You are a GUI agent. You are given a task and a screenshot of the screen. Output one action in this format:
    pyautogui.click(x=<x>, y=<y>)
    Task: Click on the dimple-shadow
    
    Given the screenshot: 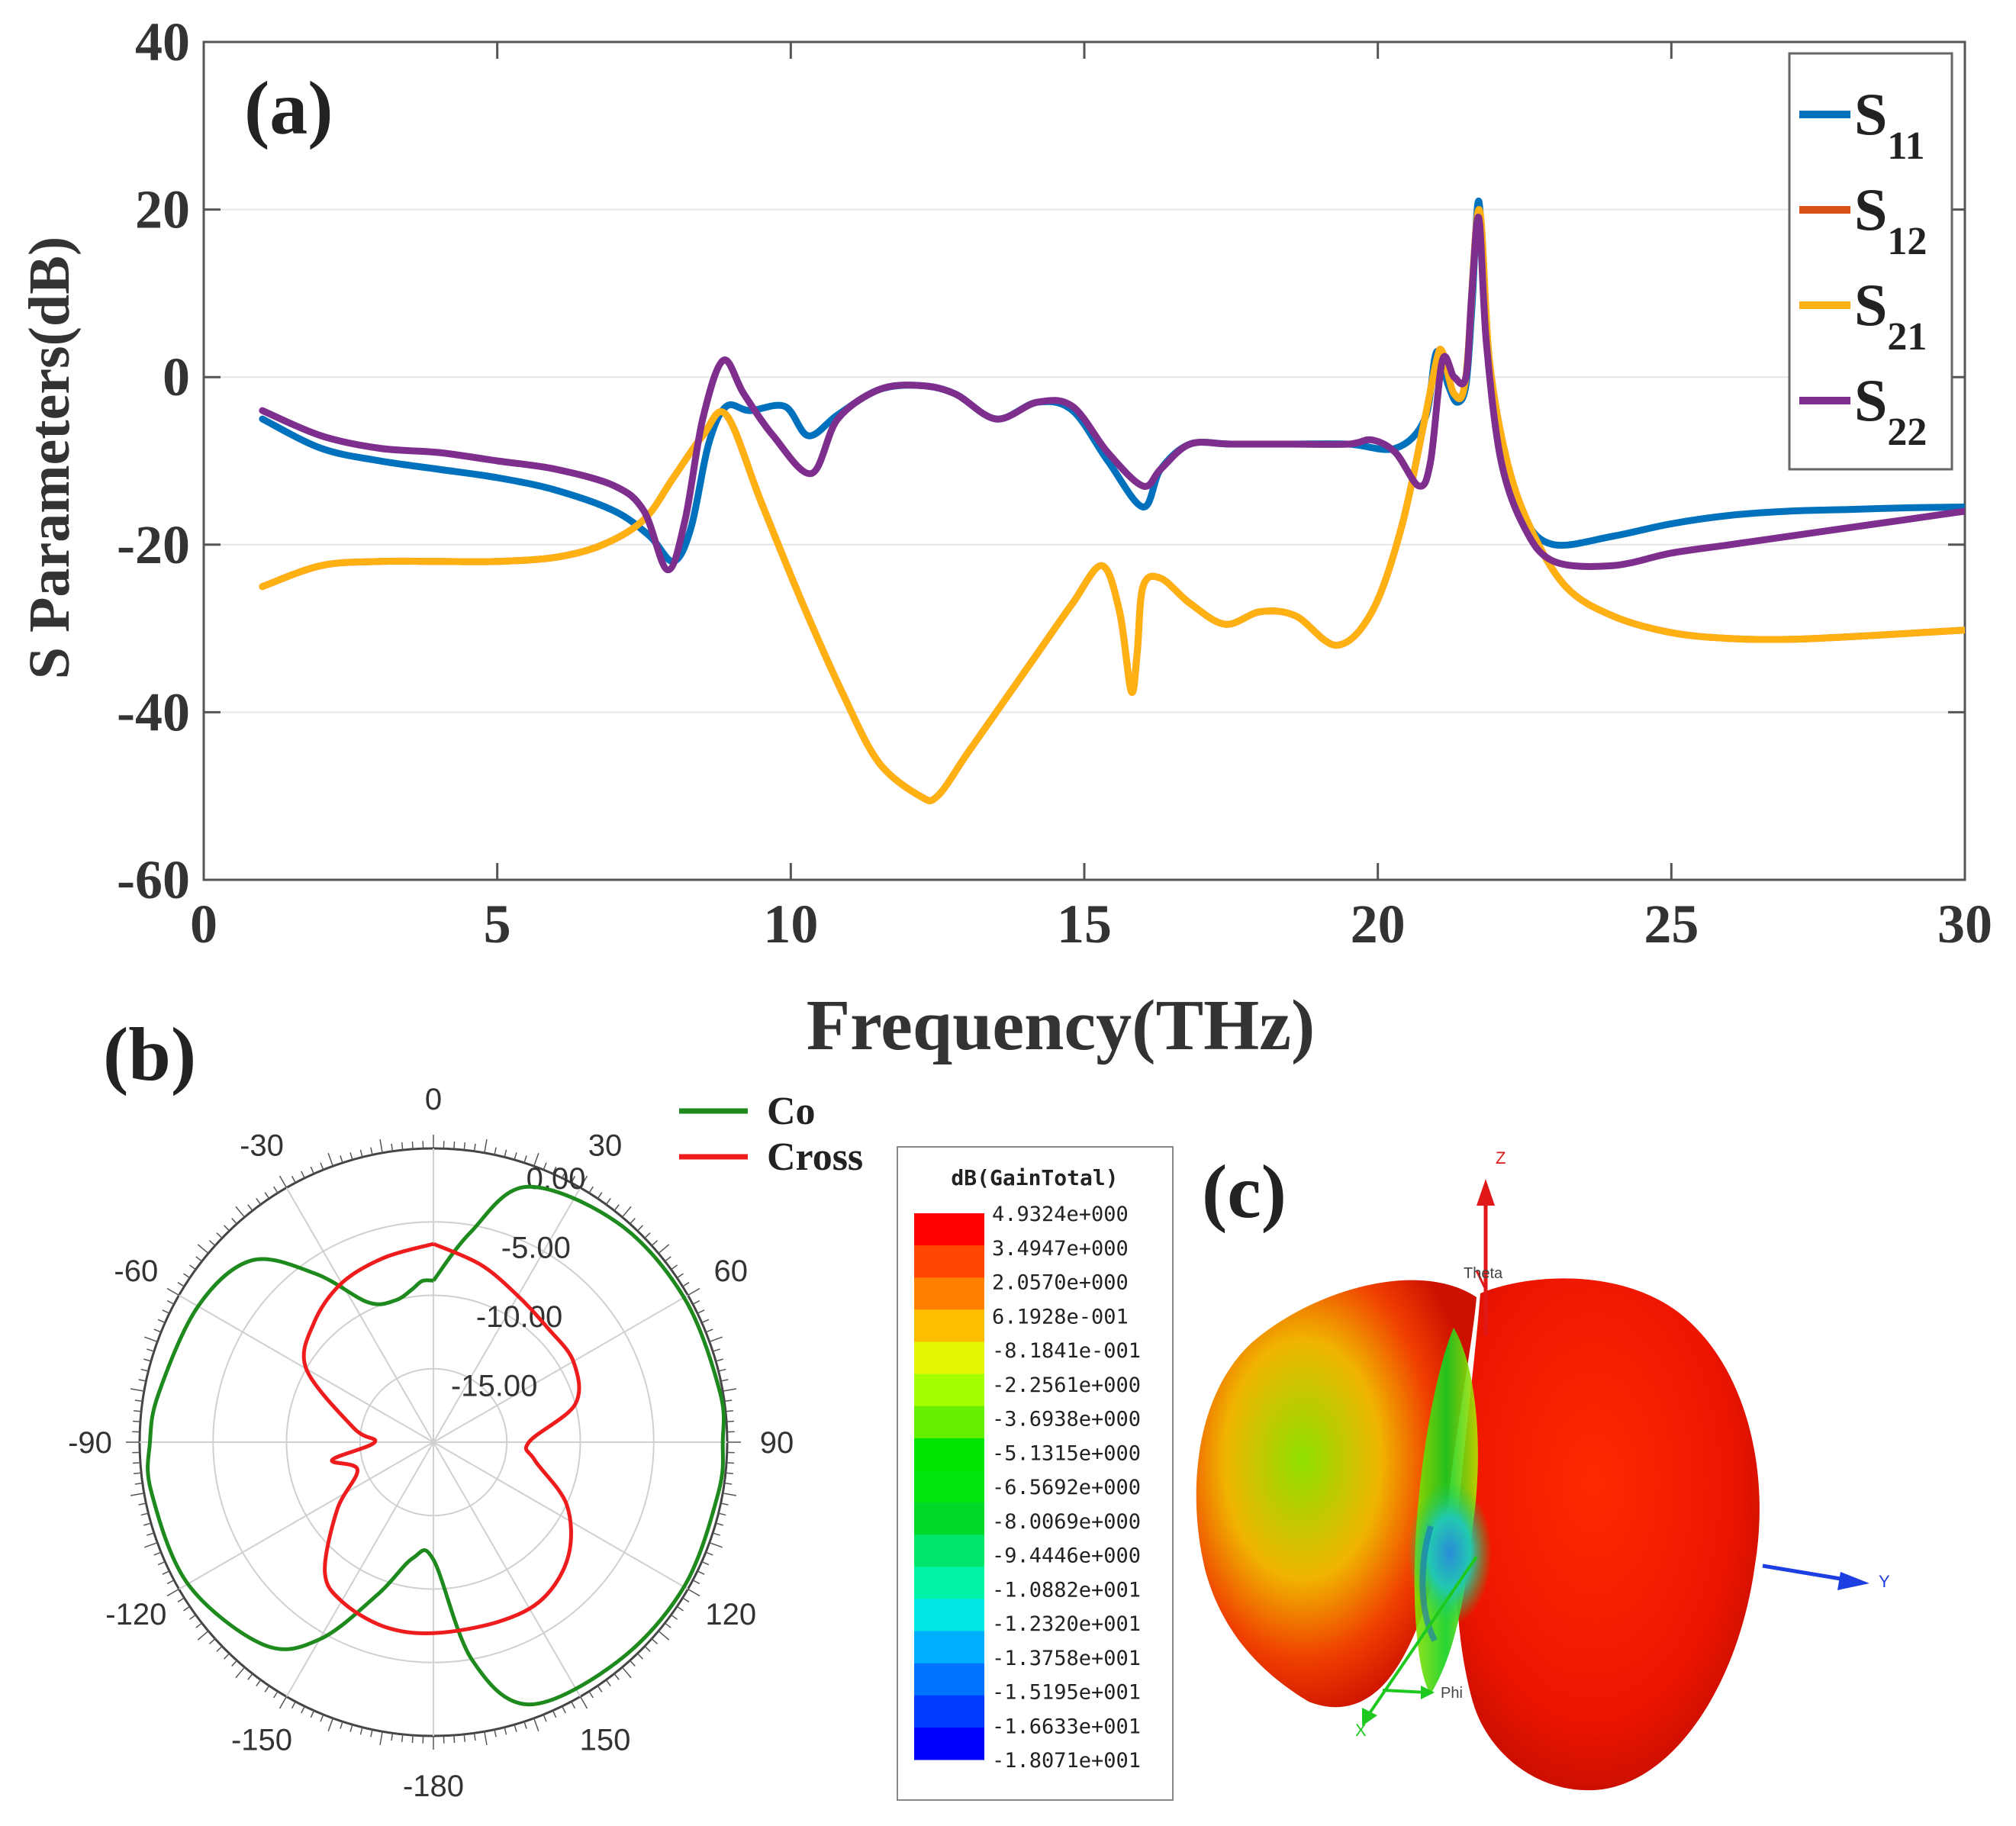 What is the action you would take?
    pyautogui.click(x=1428, y=1583)
    